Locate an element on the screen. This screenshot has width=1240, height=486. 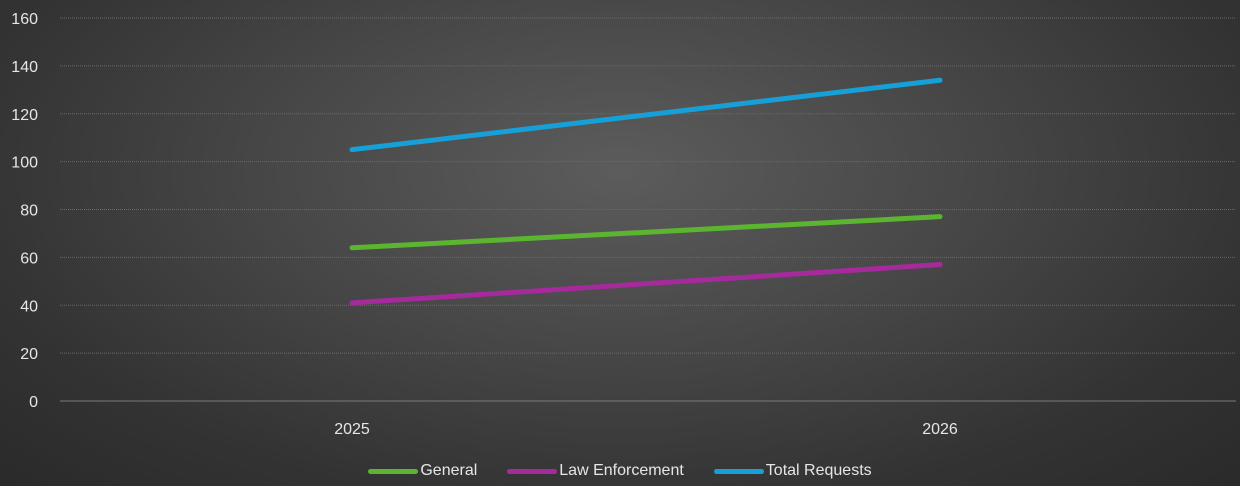
legend-label-law-enforcement: Law Enforcement is located at coordinates (621, 470).